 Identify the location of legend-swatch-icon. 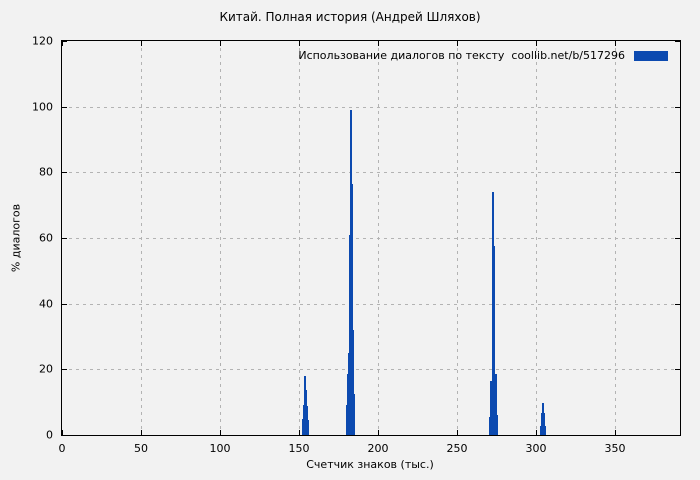
(651, 55).